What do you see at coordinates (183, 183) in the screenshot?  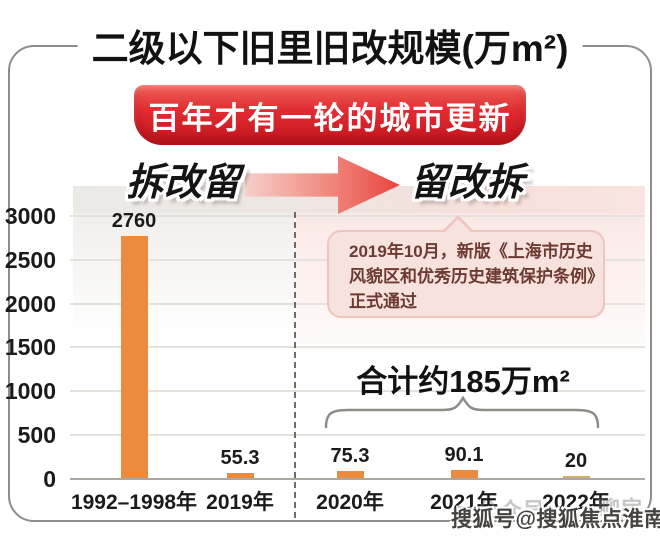 I see `era-label-demolish-first: 拆改留` at bounding box center [183, 183].